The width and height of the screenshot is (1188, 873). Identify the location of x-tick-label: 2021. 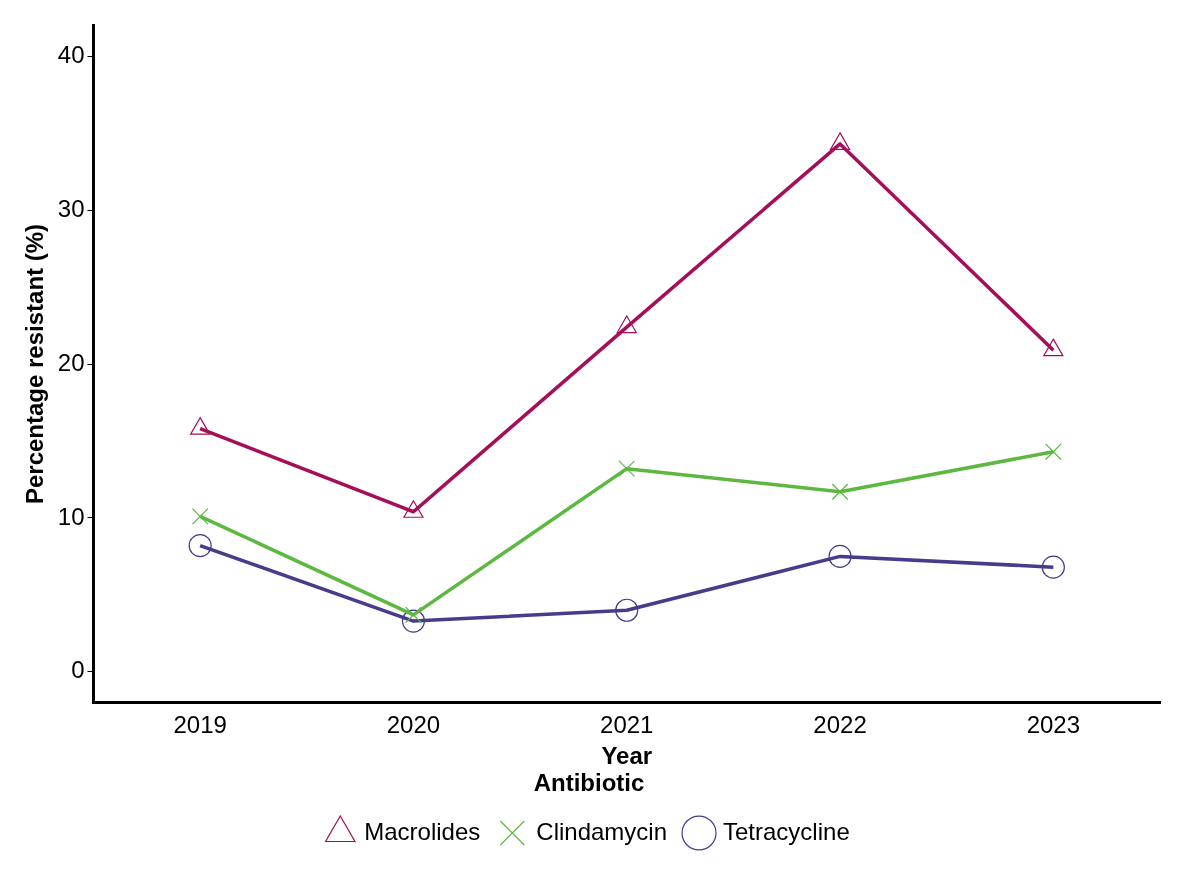
(627, 724).